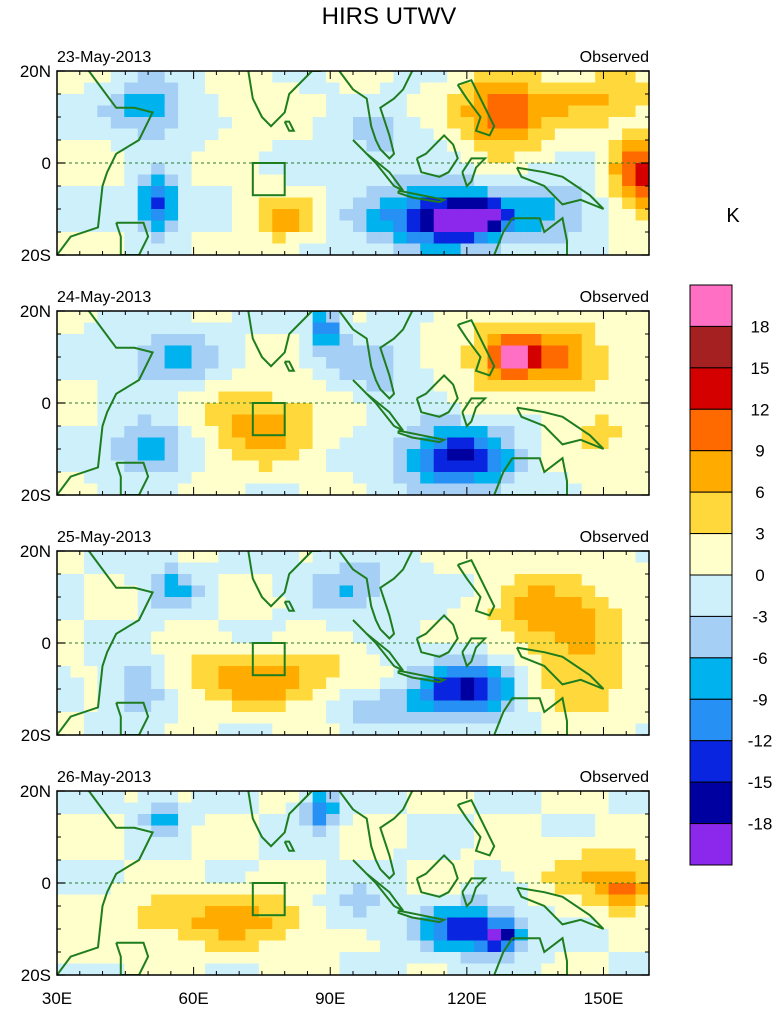 This screenshot has width=778, height=1012. What do you see at coordinates (760, 368) in the screenshot?
I see `colorbar-label: 15` at bounding box center [760, 368].